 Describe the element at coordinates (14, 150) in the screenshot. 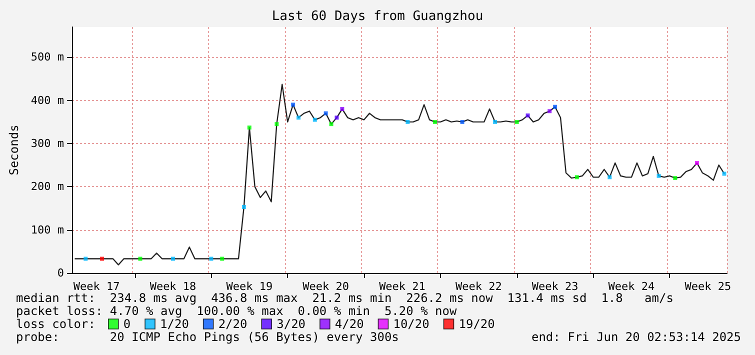

I see `y-axis-title: Seconds` at that location.